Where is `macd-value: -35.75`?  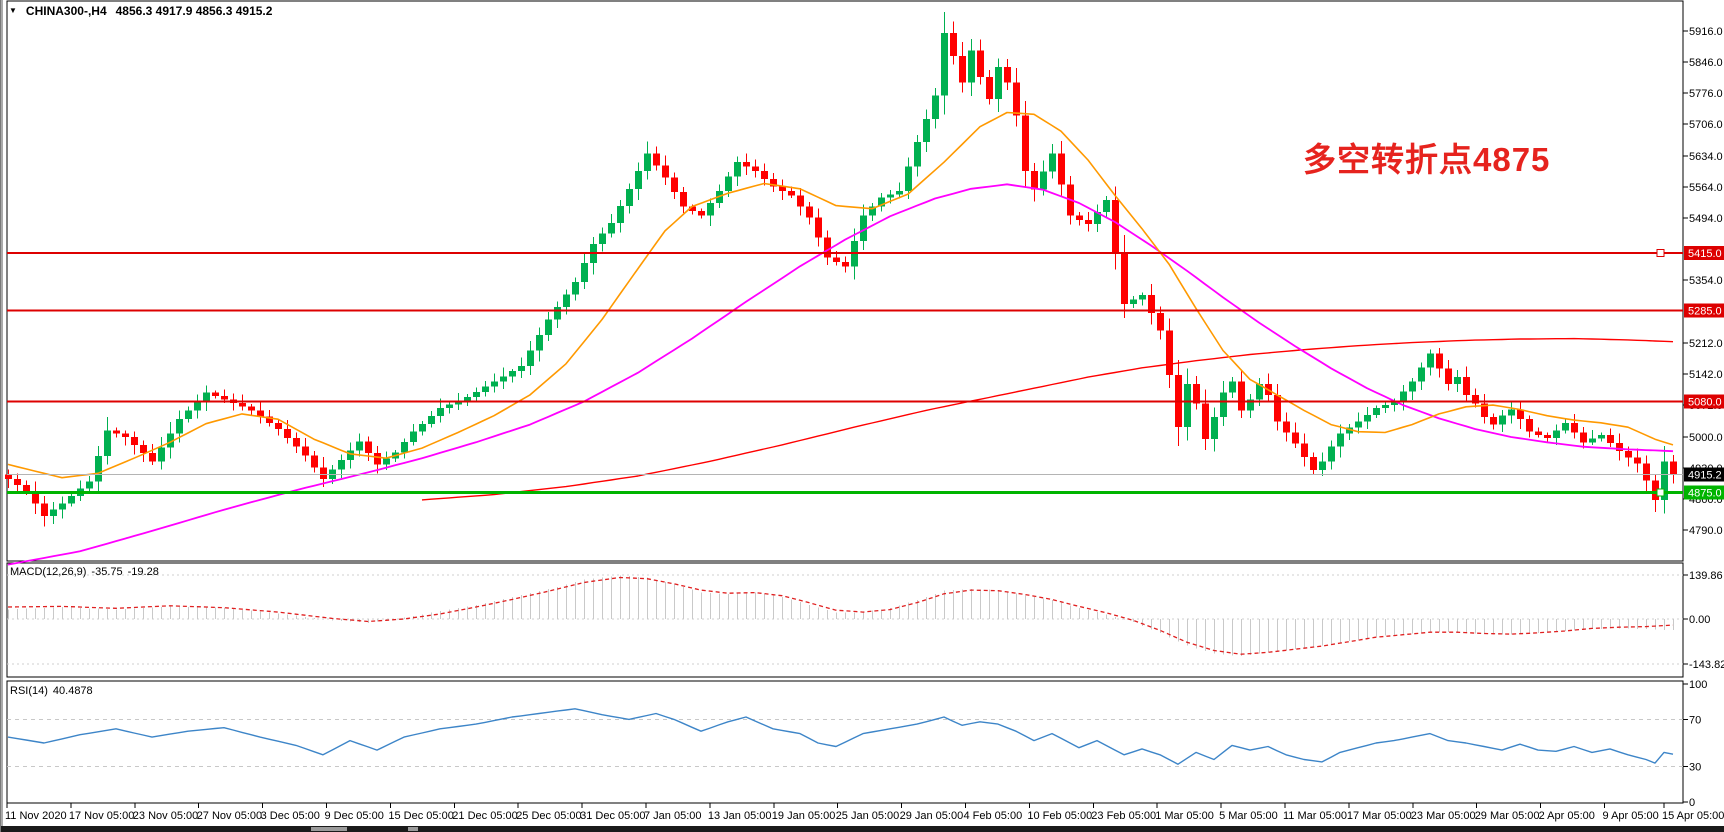
macd-value: -35.75 is located at coordinates (107, 572).